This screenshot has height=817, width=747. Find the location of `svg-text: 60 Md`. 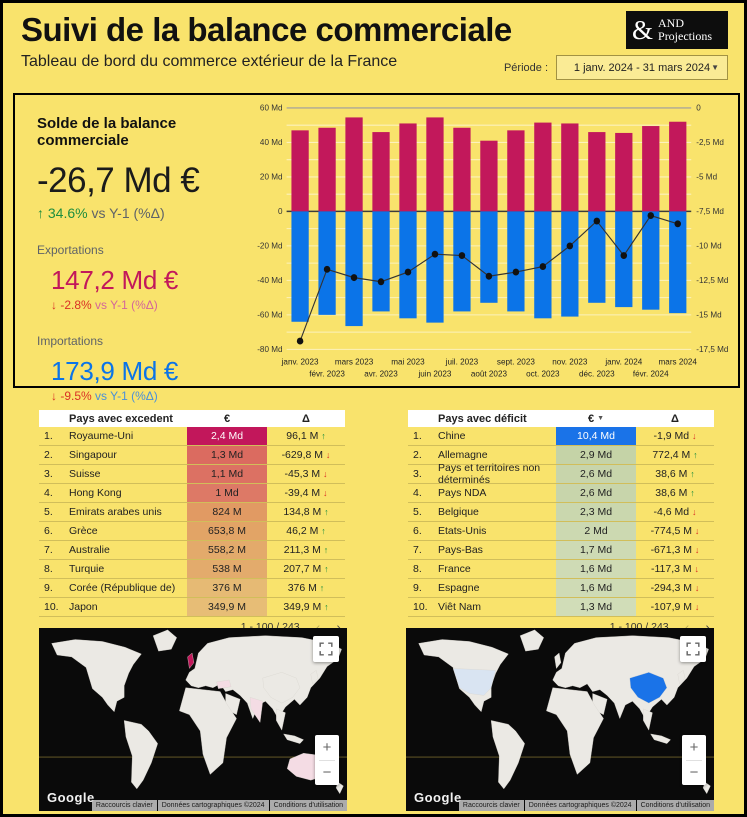

svg-text: 60 Md is located at coordinates (271, 107).